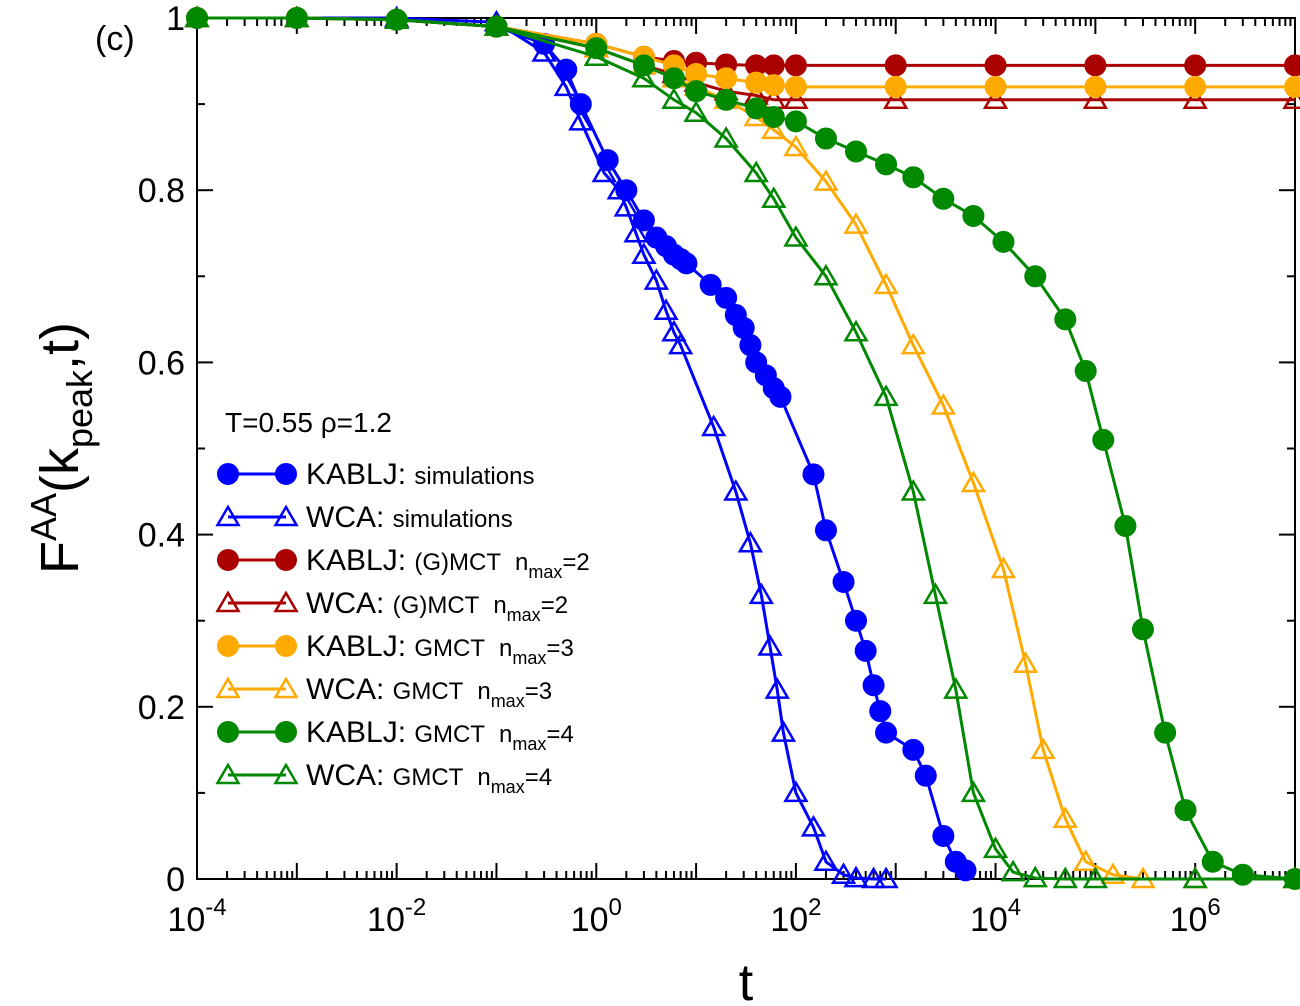 The width and height of the screenshot is (1300, 1006). I want to click on legend-item: WCA: (G)MCT nmax=2, so click(391, 606).